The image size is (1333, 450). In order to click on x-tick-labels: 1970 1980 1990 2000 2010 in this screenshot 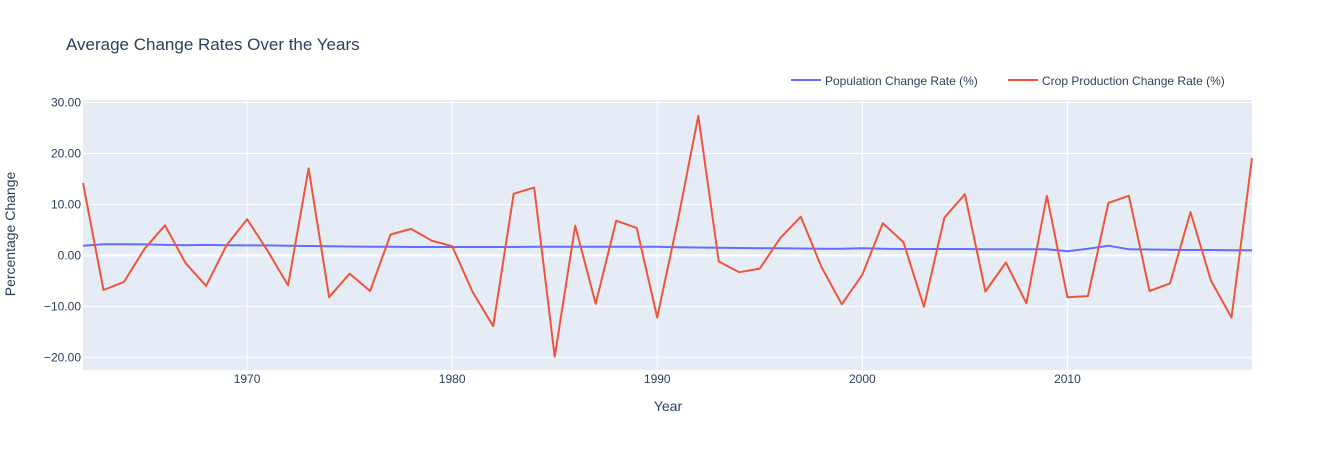, I will do `click(657, 379)`.